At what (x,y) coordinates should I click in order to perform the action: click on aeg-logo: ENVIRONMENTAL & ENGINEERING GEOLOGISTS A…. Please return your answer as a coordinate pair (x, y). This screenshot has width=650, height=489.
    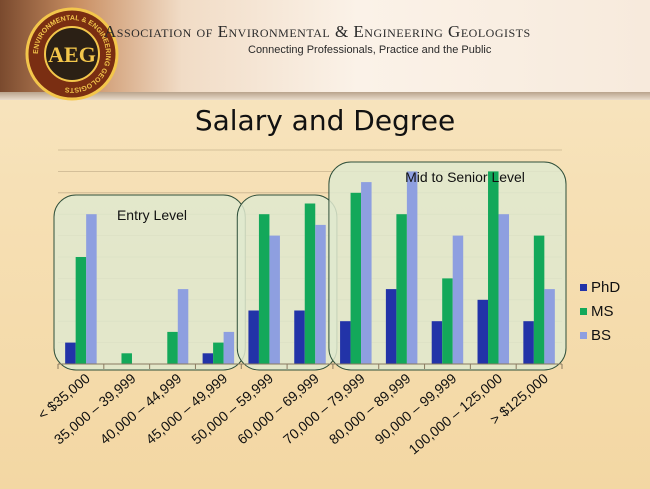
    Looking at the image, I should click on (72, 54).